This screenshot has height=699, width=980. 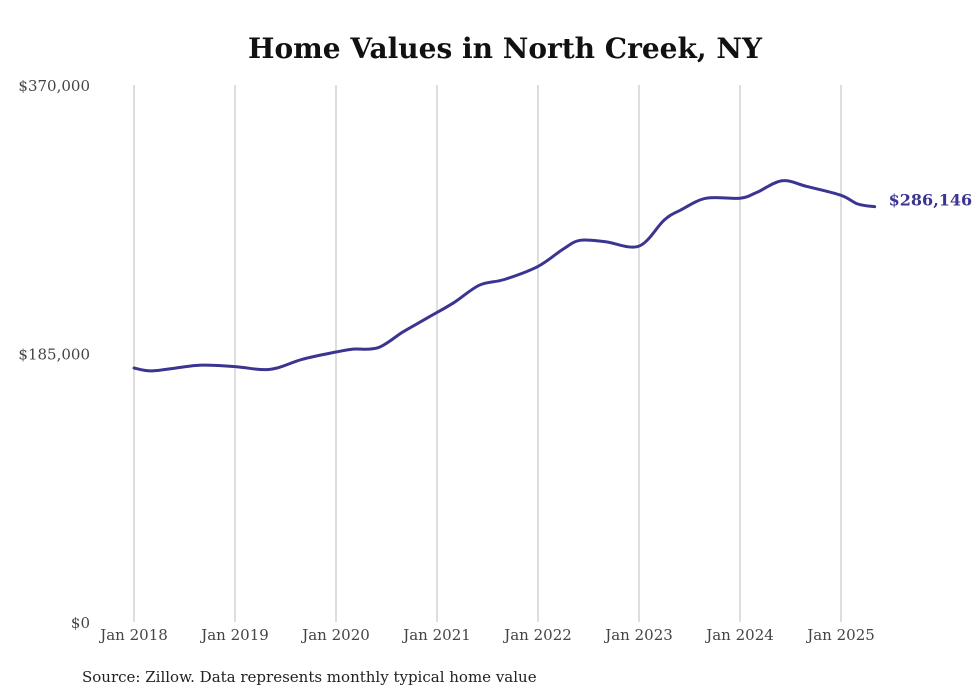 What do you see at coordinates (537, 635) in the screenshot?
I see `x-tick-label: Jan 2022` at bounding box center [537, 635].